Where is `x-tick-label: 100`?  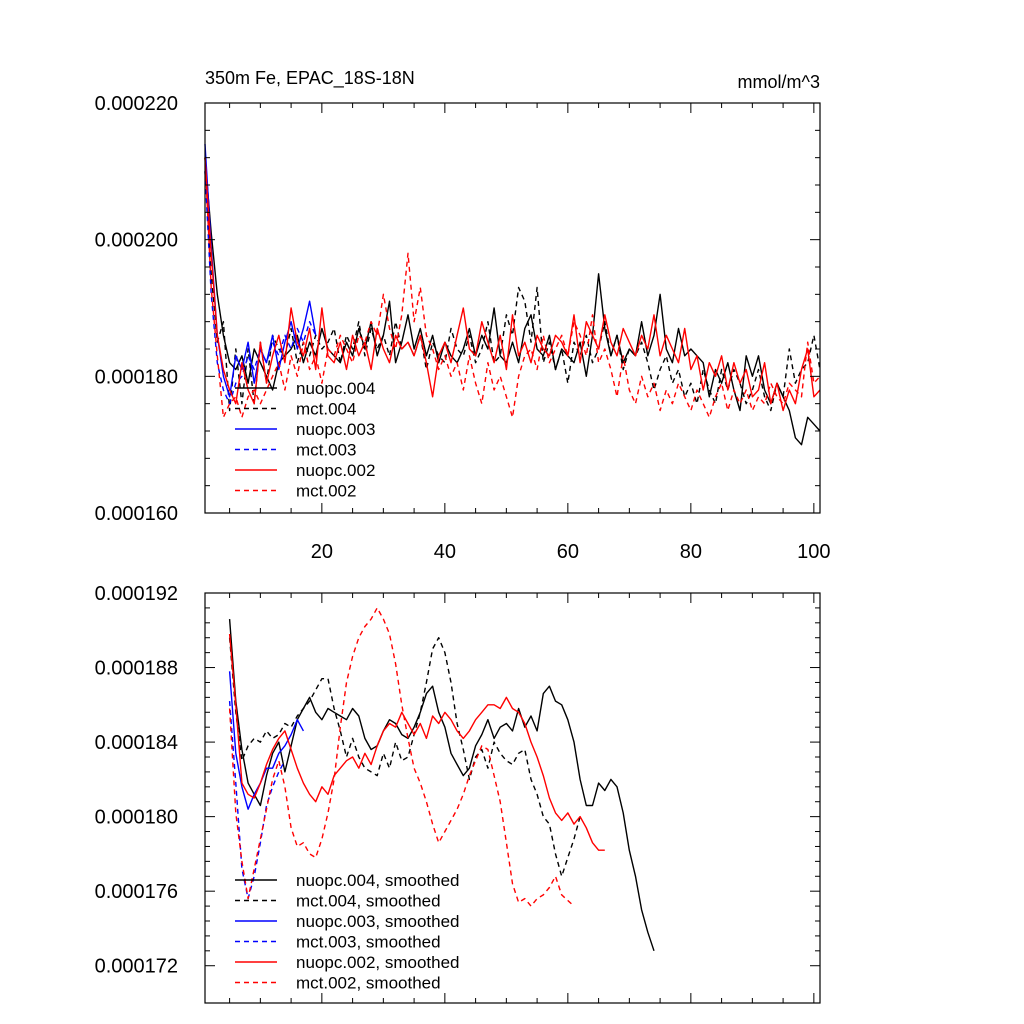 x-tick-label: 100 is located at coordinates (813, 552).